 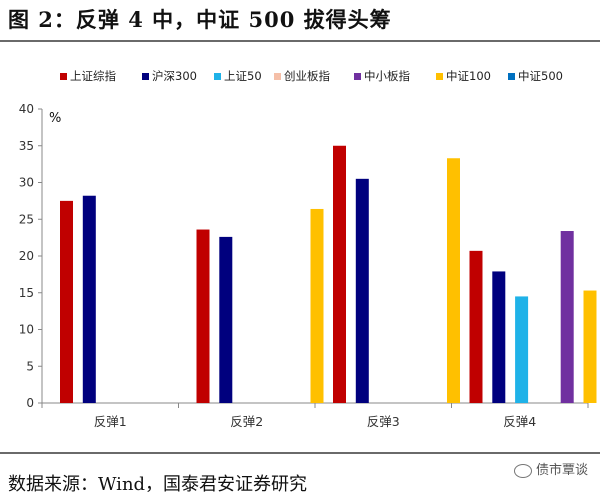 I want to click on y-tick-label-10: 10, so click(x=26, y=330).